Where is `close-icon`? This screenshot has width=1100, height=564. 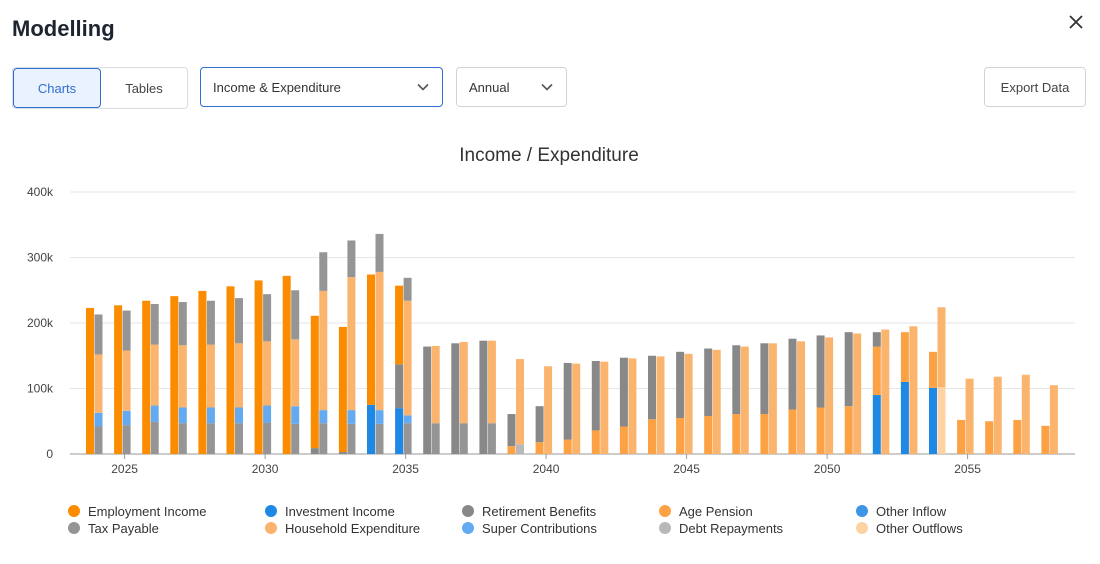
close-icon is located at coordinates (1076, 22).